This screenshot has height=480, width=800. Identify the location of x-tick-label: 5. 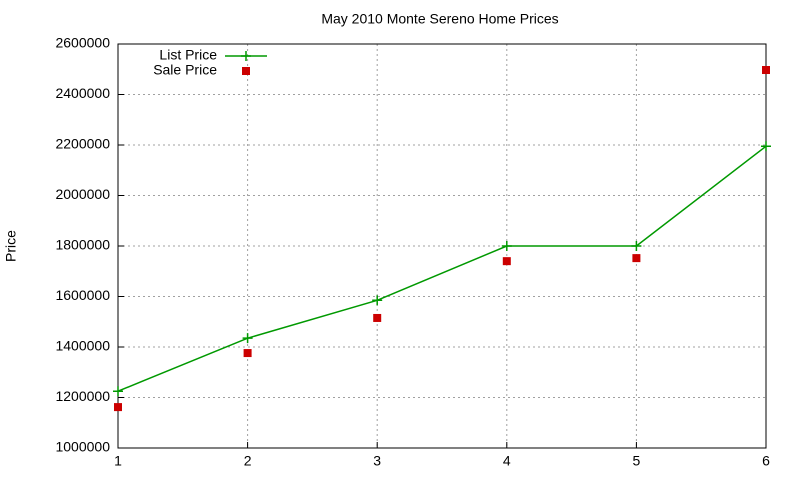
(637, 461).